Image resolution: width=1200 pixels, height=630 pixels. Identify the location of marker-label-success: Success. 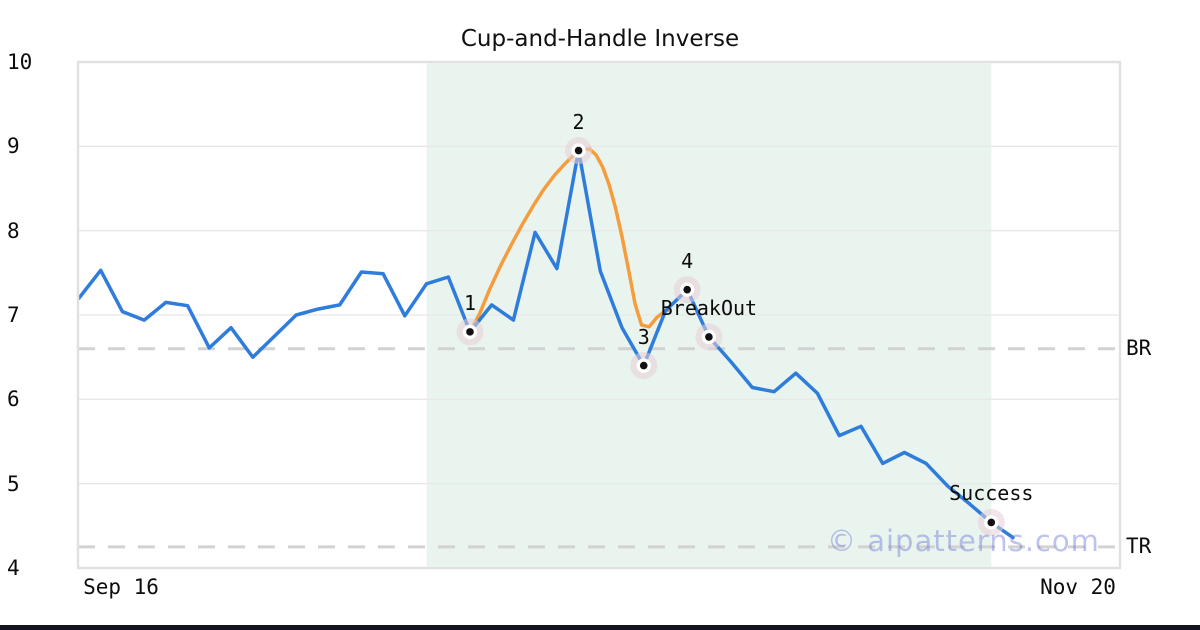
(991, 493).